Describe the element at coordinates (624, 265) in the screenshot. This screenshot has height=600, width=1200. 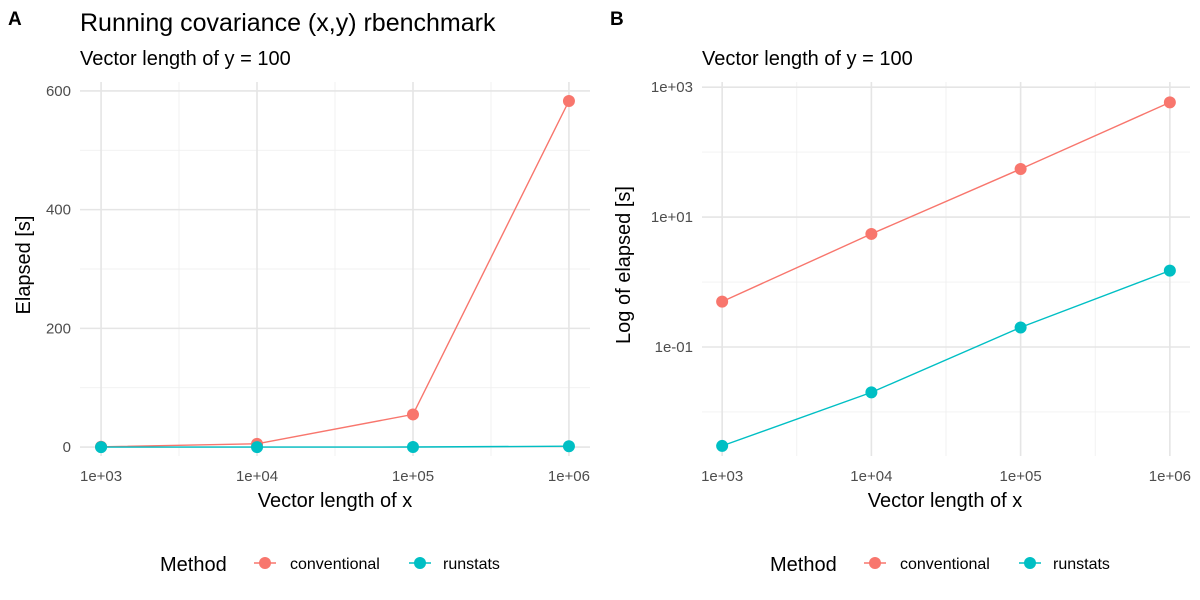
I see `panel-b-y-axis-title: Log of elapsed [s]` at that location.